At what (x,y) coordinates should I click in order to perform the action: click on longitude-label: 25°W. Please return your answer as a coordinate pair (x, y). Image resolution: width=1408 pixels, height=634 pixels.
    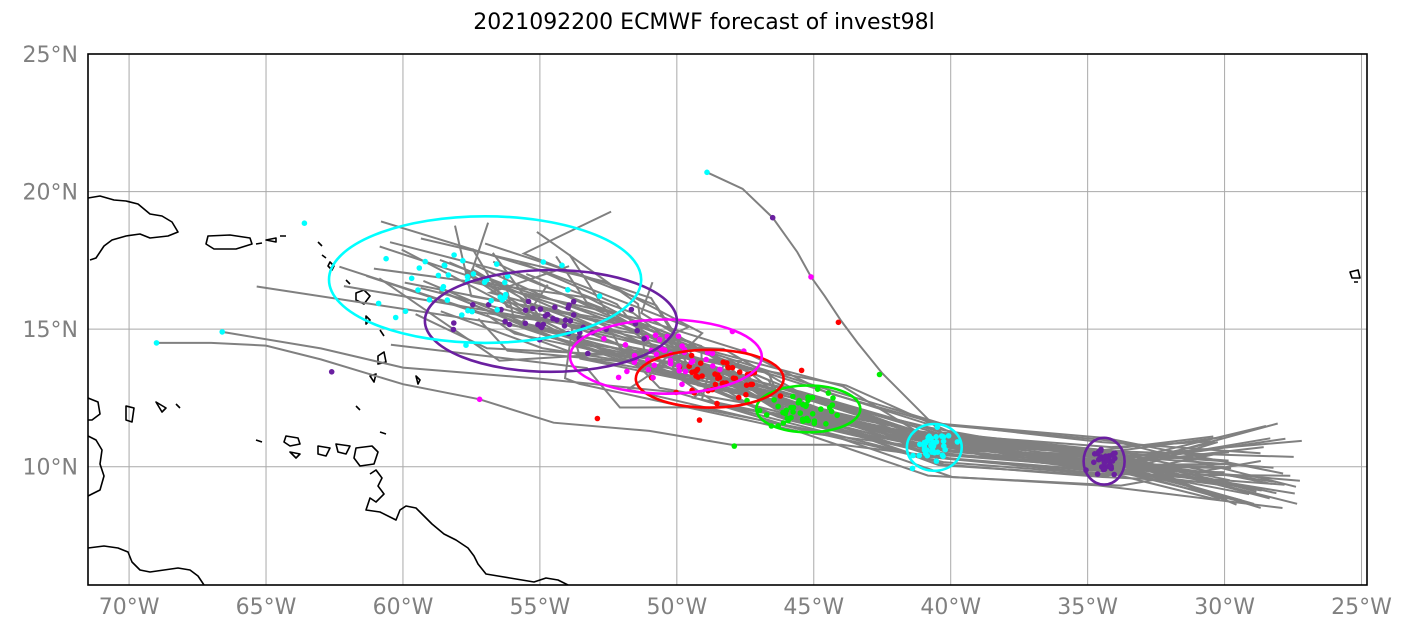
    Looking at the image, I should click on (1361, 607).